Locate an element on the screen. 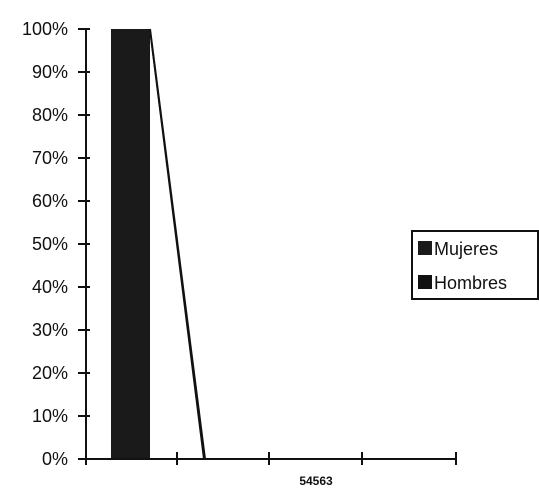  legend-swatch-hombres is located at coordinates (425, 282).